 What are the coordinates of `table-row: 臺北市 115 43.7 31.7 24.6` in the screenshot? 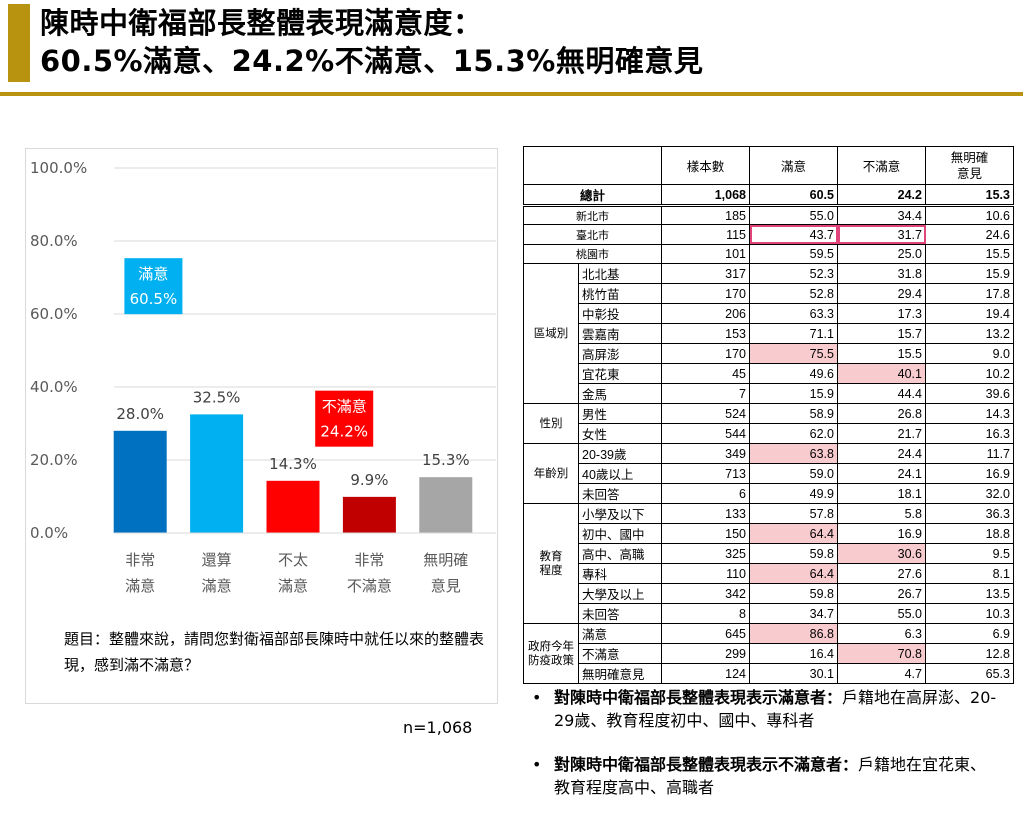 It's located at (768, 234).